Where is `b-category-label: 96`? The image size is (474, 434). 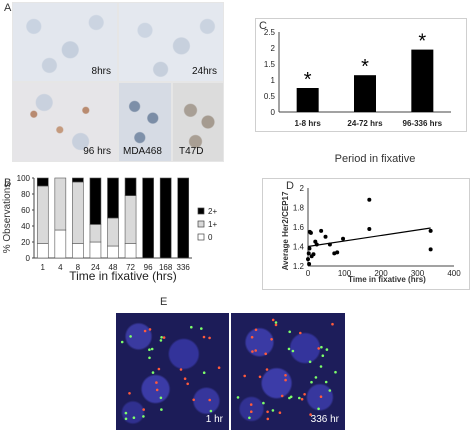
b-category-label: 96 is located at coordinates (148, 267).